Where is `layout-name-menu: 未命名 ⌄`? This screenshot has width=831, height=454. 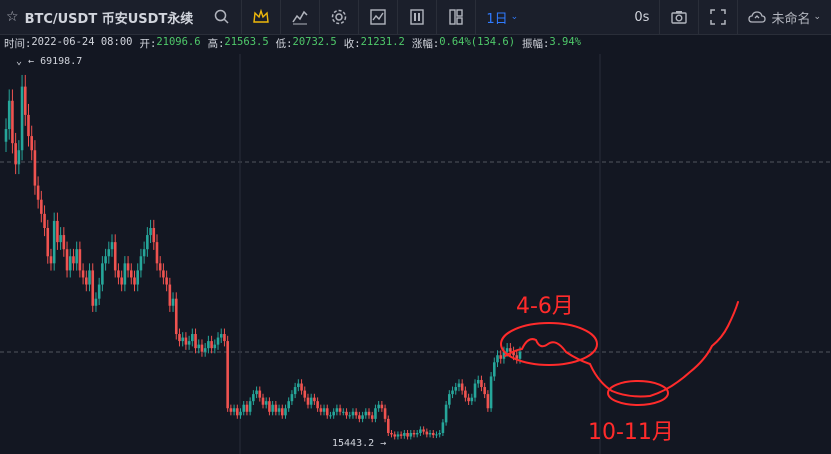 layout-name-menu: 未命名 ⌄ is located at coordinates (784, 17).